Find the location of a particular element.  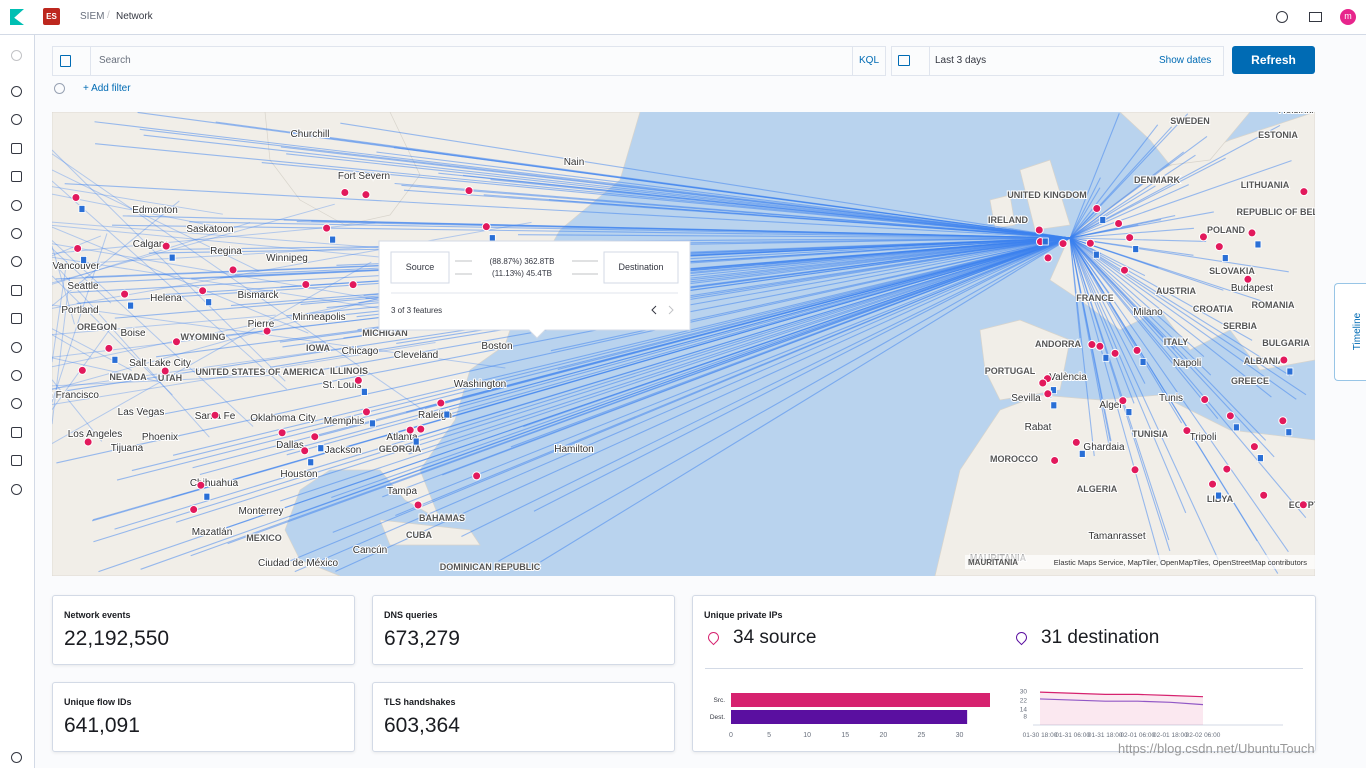

show-dates: Show dates is located at coordinates (1185, 60).